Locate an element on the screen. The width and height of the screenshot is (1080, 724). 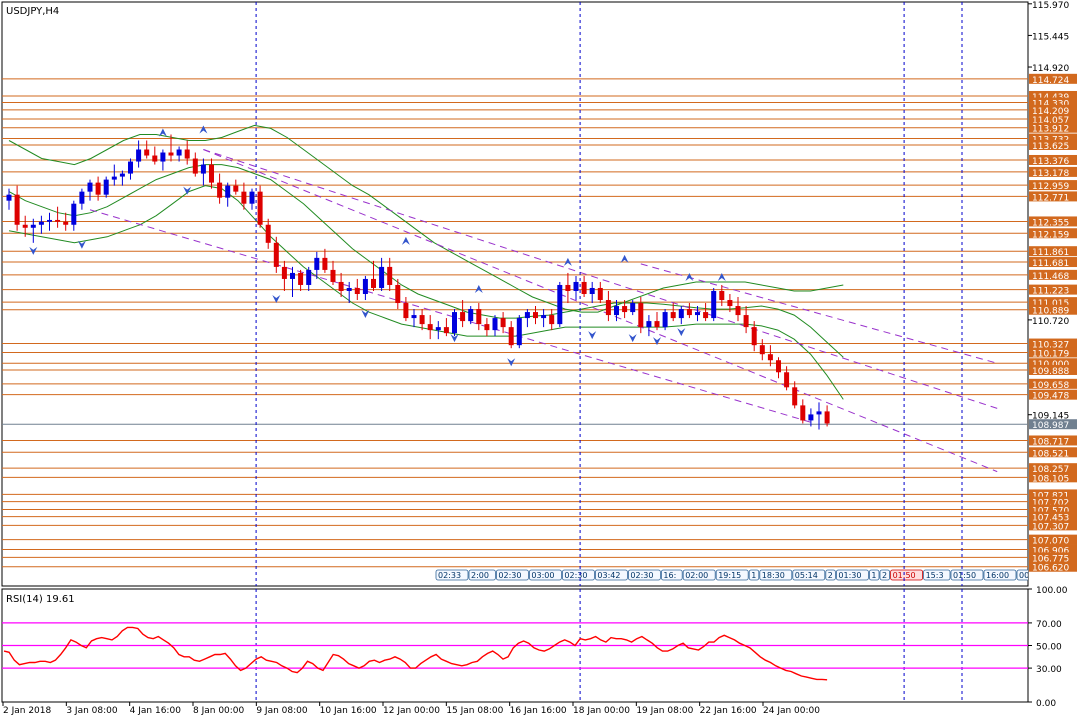
level-price-label: 112.355 is located at coordinates (1050, 223).